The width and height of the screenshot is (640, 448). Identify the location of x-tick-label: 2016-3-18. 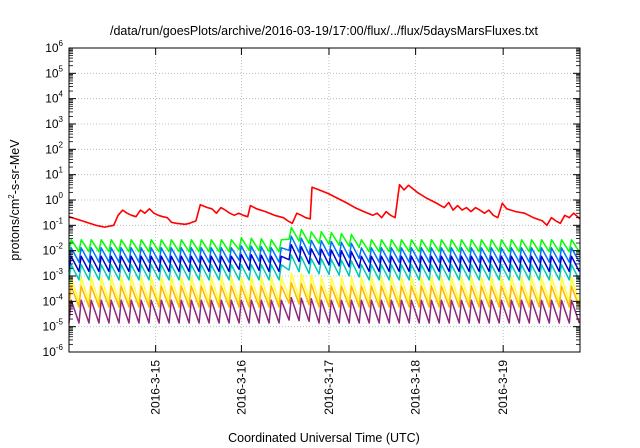
(416, 387).